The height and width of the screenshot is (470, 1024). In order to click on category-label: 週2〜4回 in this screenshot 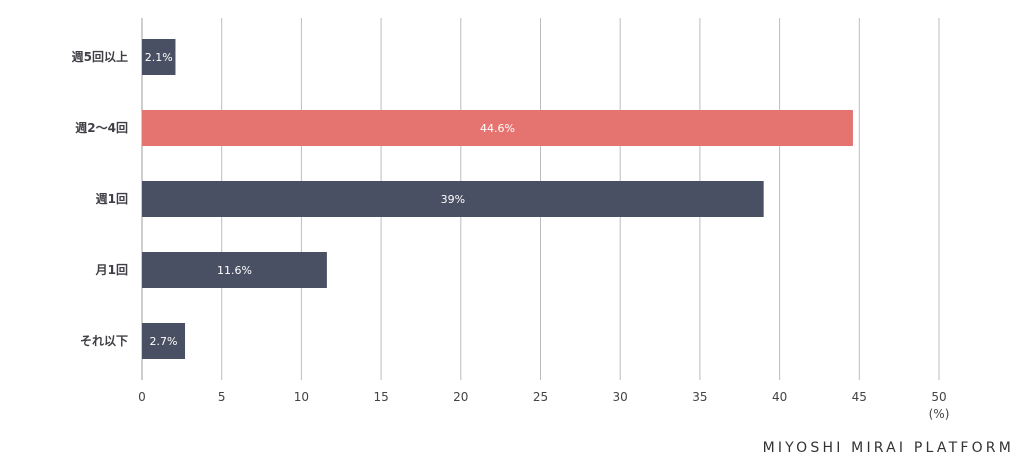, I will do `click(101, 127)`.